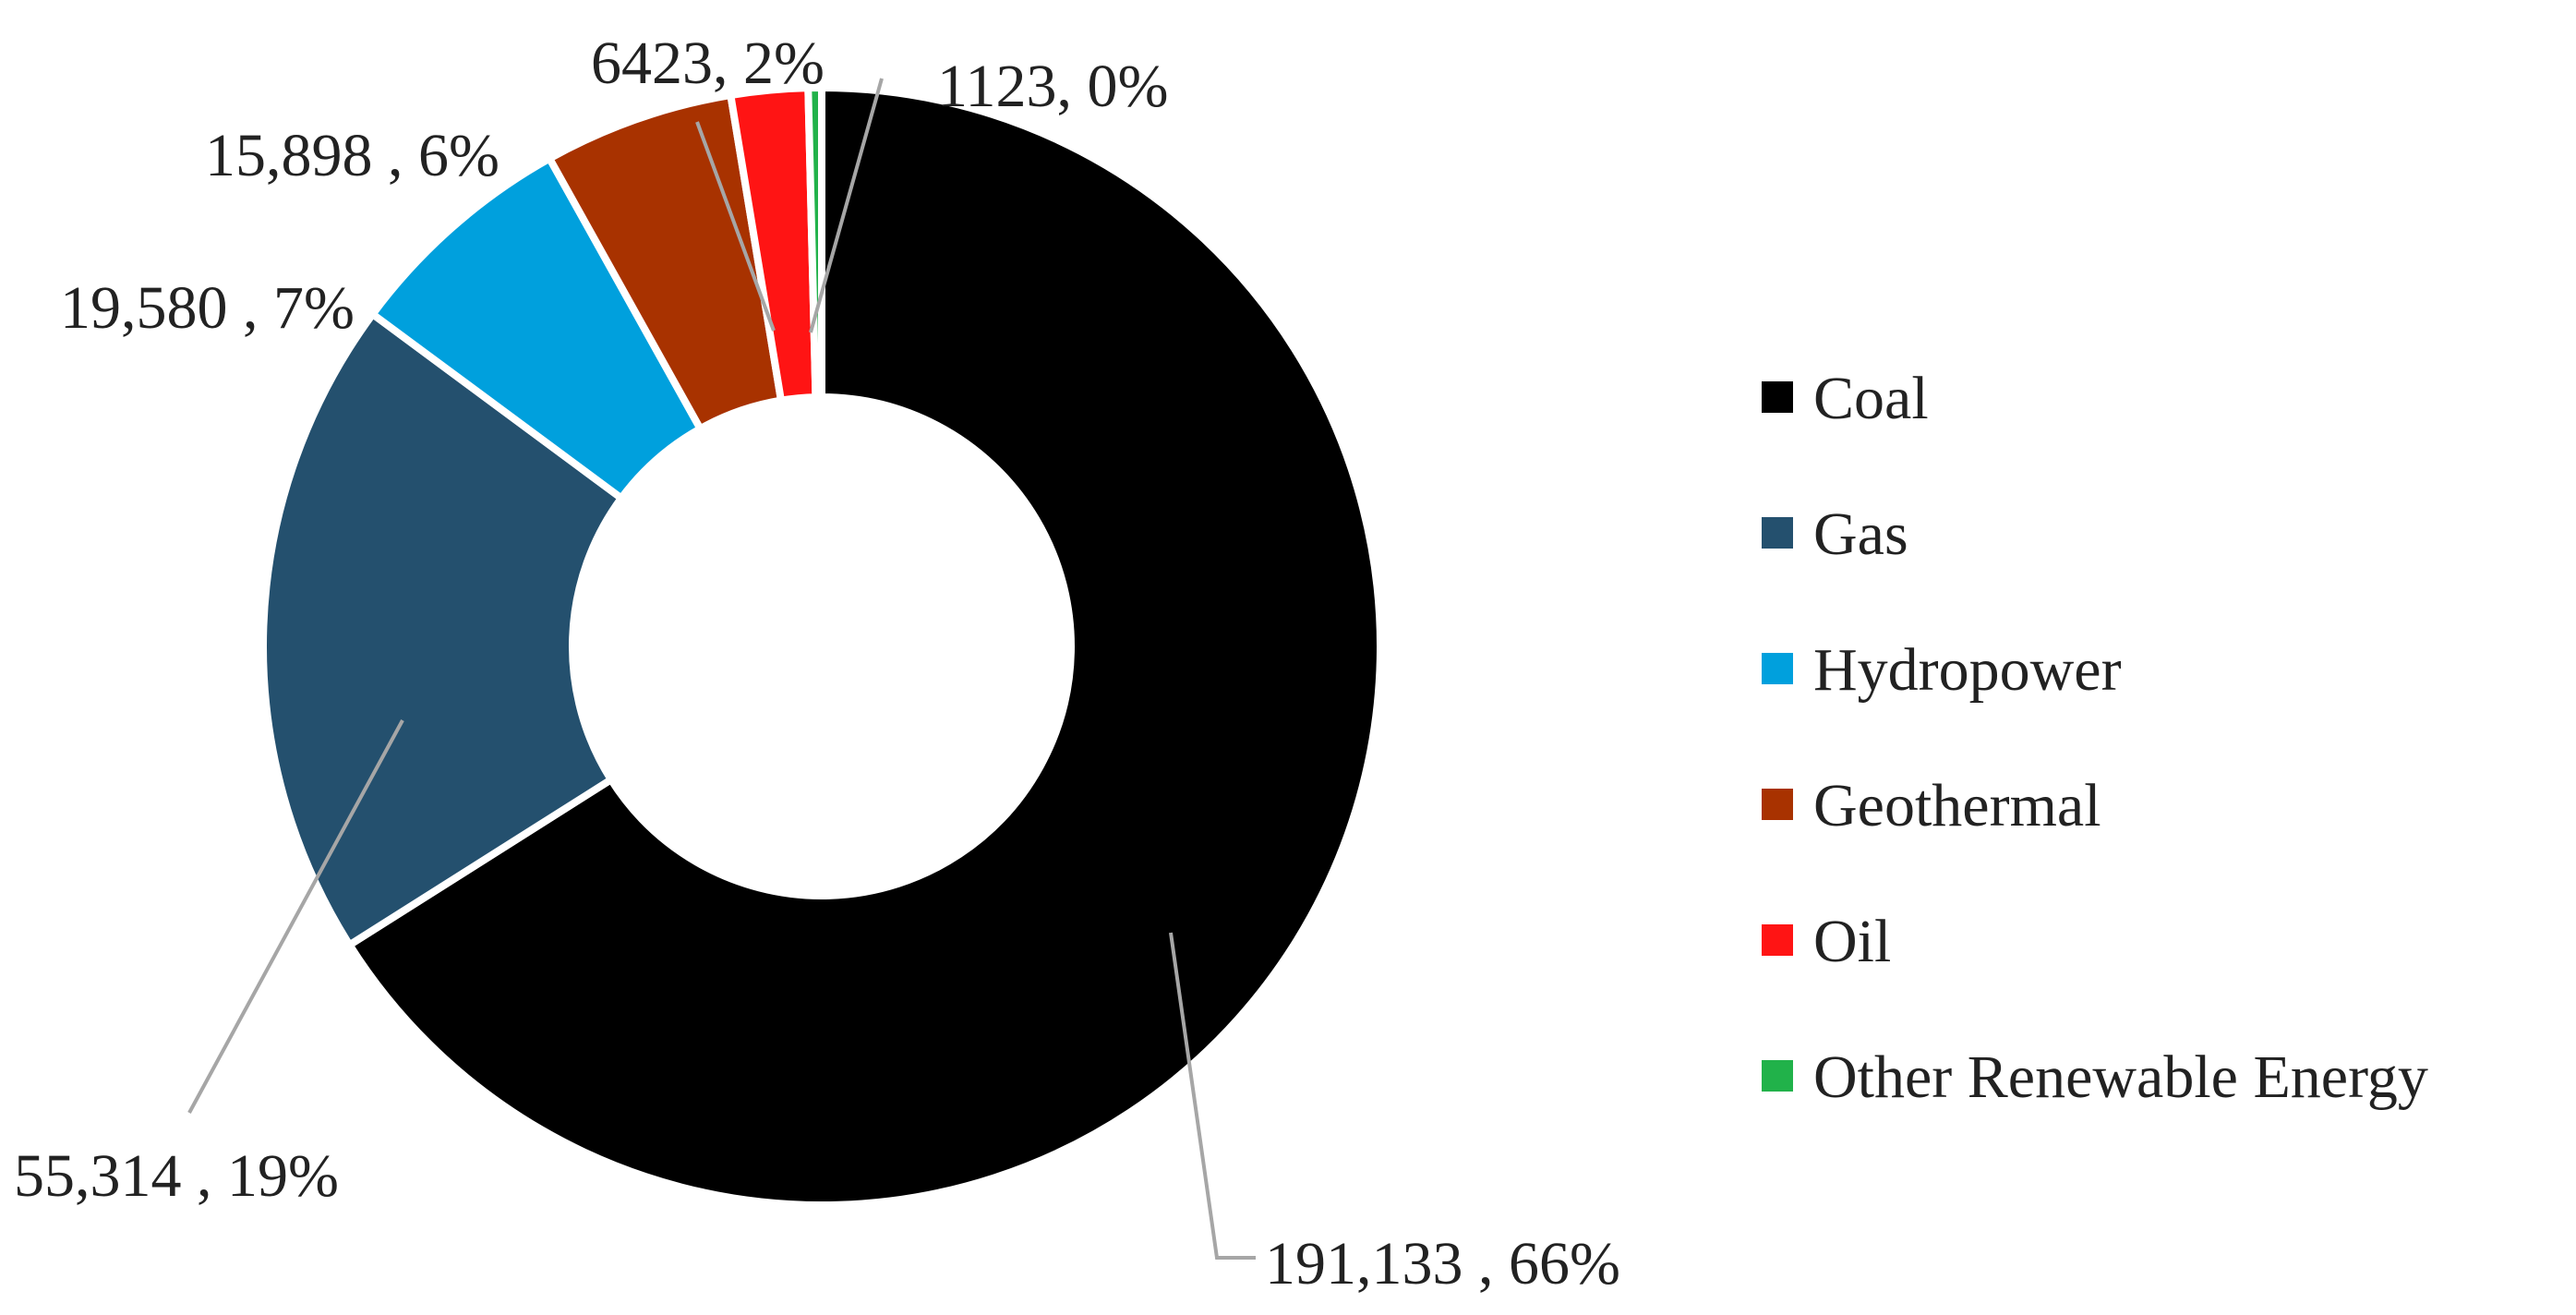  I want to click on legend-item-other-renewable-energy: Other Renewable Energy, so click(2095, 1078).